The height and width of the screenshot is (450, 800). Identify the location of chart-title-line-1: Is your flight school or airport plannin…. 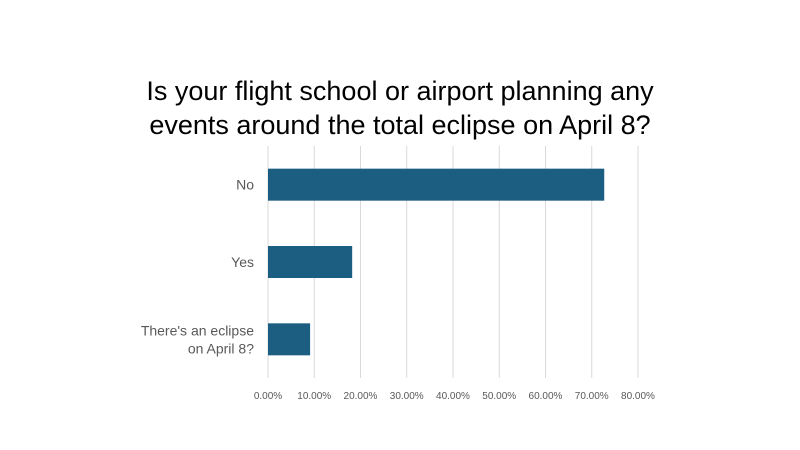
(400, 91).